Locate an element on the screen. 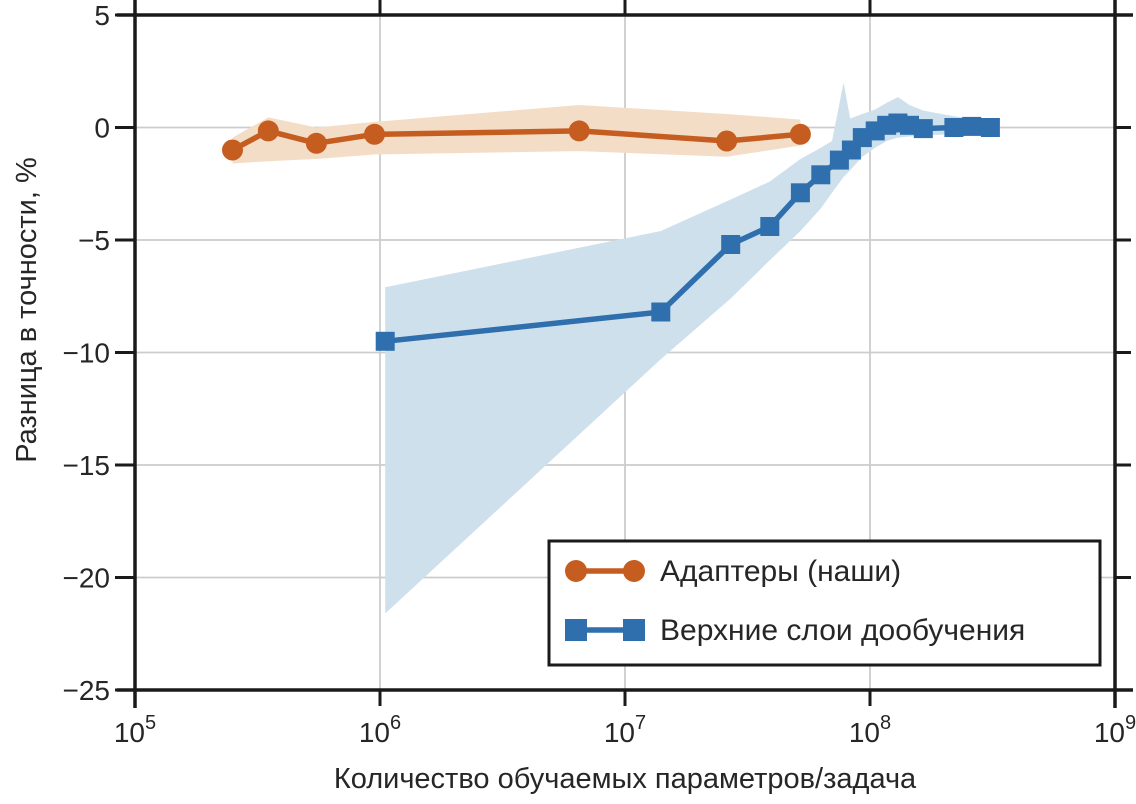 This screenshot has height=804, width=1136. x-tick-label: 10⁶ is located at coordinates (380, 730).